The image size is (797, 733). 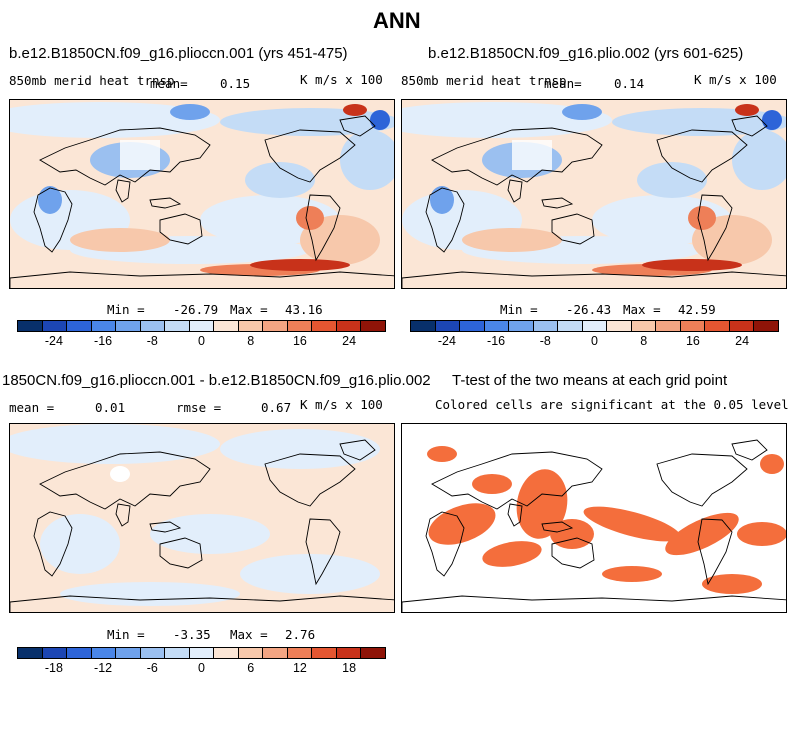 What do you see at coordinates (594, 194) in the screenshot?
I see `panel2-map-svg` at bounding box center [594, 194].